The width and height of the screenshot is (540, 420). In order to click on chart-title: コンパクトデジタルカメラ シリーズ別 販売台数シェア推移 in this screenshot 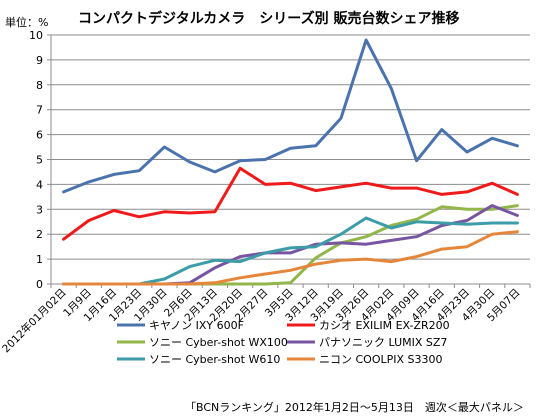, I will do `click(268, 18)`.